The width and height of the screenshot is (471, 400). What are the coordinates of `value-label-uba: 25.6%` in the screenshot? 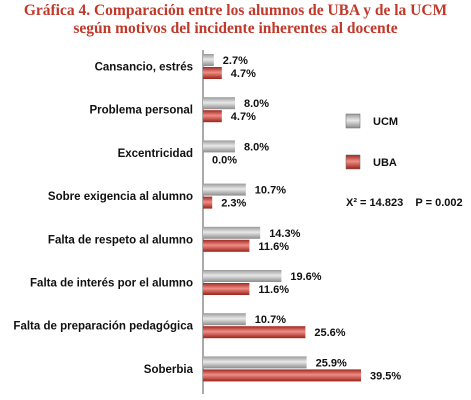 It's located at (329, 333).